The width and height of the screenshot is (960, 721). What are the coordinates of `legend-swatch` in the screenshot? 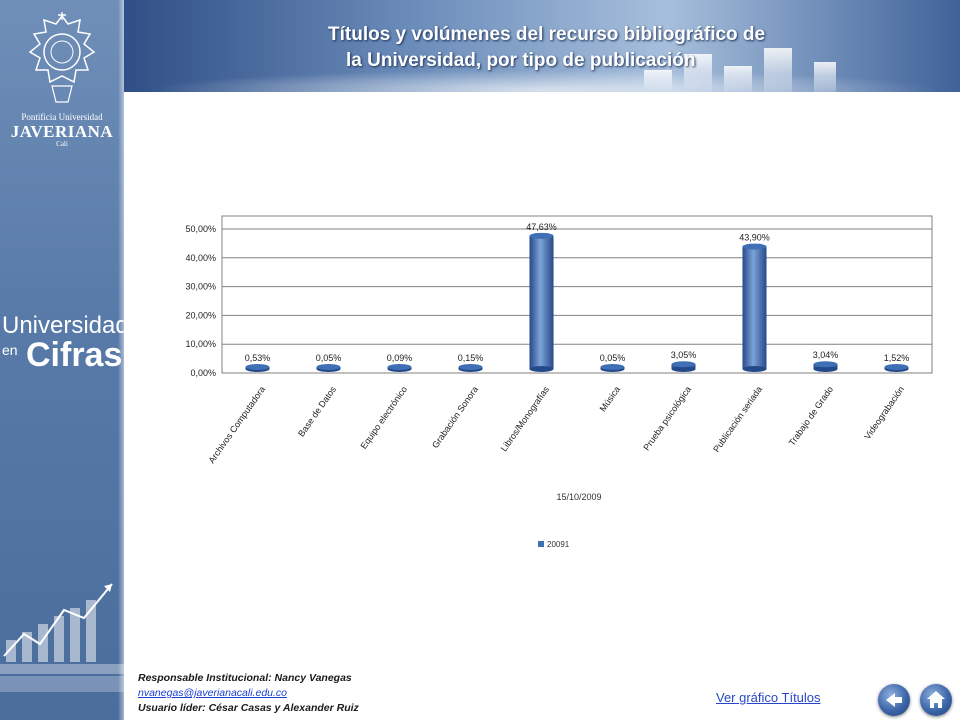 It's located at (541, 544).